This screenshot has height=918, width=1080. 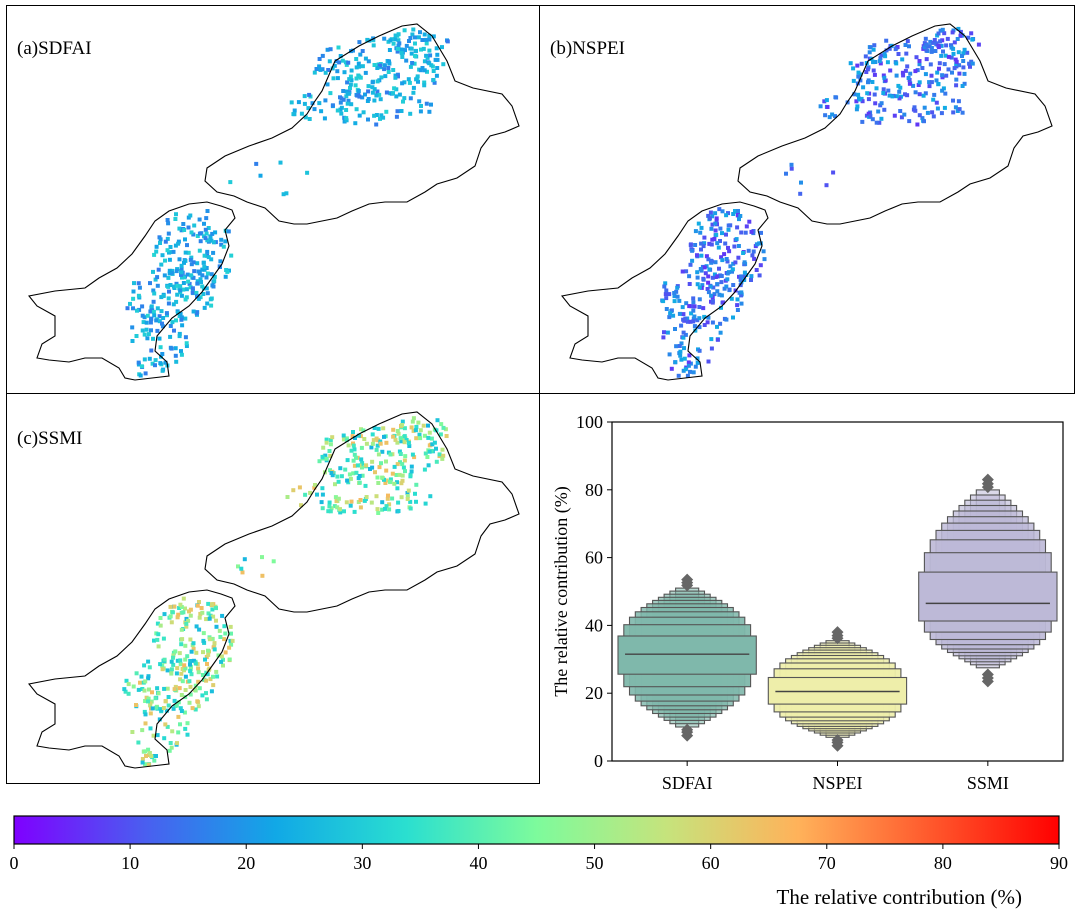 What do you see at coordinates (54, 48) in the screenshot?
I see `panel-label: (a)SDFAI` at bounding box center [54, 48].